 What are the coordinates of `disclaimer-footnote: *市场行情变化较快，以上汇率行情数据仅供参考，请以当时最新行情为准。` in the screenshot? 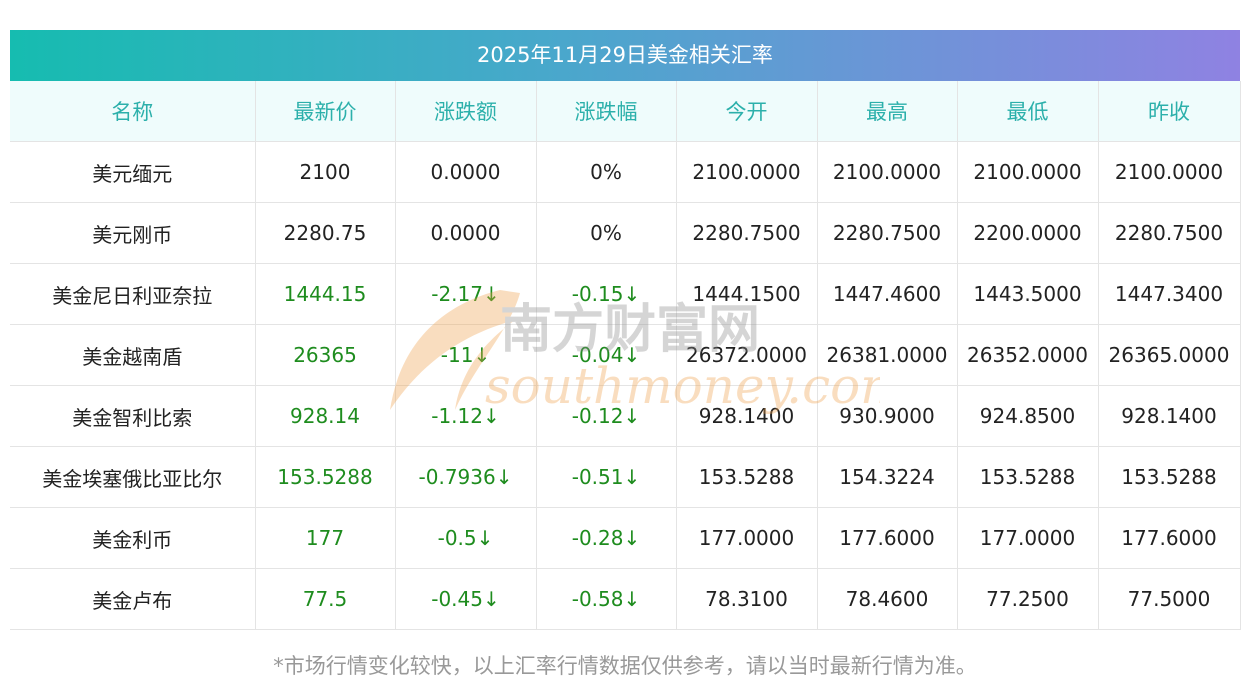 It's located at (625, 666).